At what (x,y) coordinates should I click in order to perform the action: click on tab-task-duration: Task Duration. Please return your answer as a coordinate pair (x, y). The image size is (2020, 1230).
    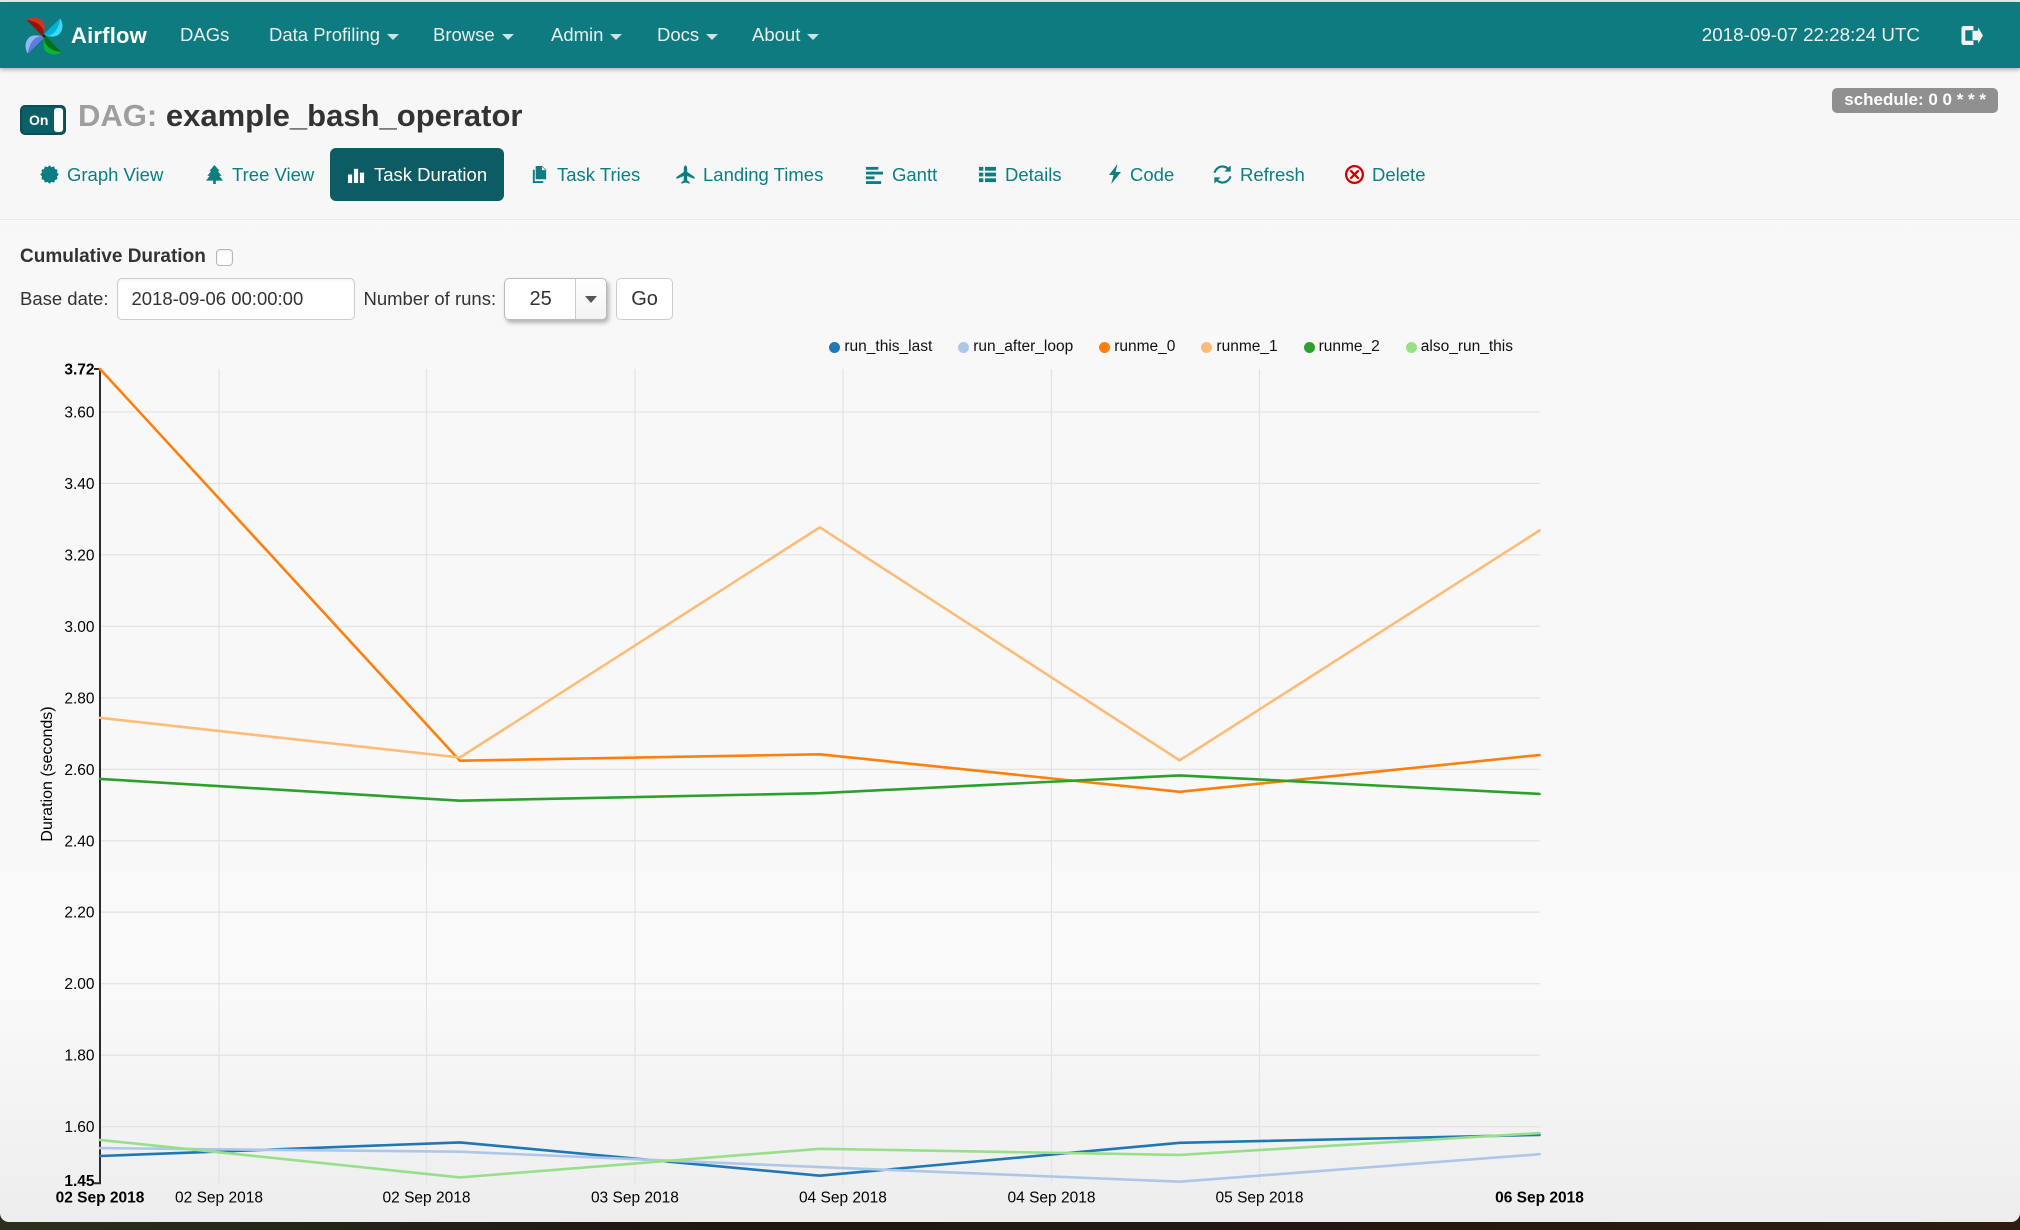
    Looking at the image, I should click on (417, 174).